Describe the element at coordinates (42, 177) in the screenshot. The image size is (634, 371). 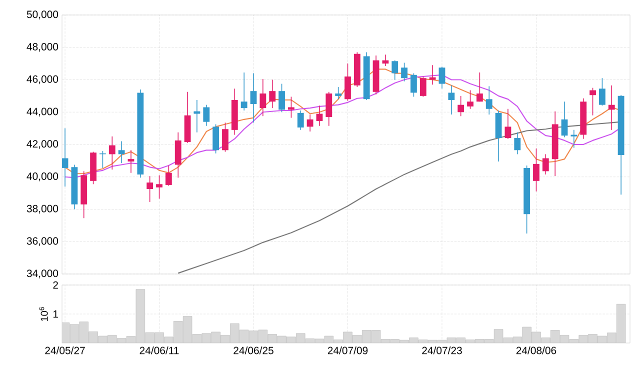
I see `y-tick-label: 40,000` at that location.